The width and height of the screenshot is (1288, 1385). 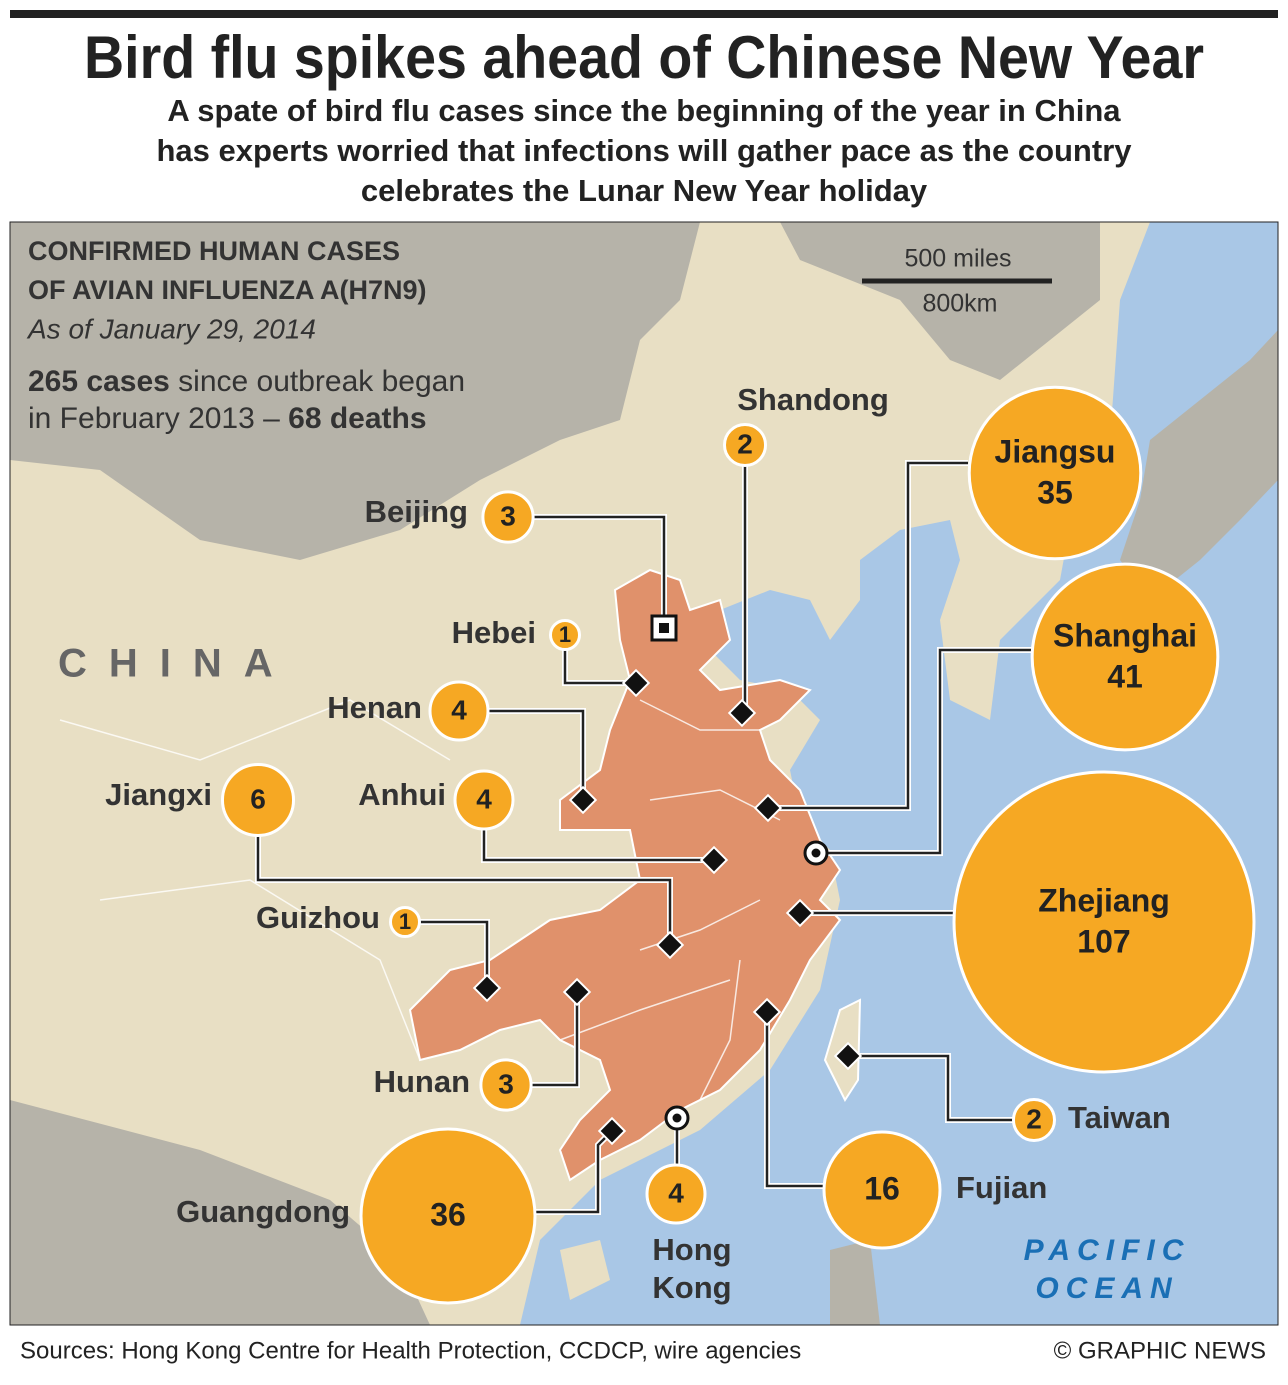 I want to click on summary-part: 68 deaths, so click(x=357, y=418).